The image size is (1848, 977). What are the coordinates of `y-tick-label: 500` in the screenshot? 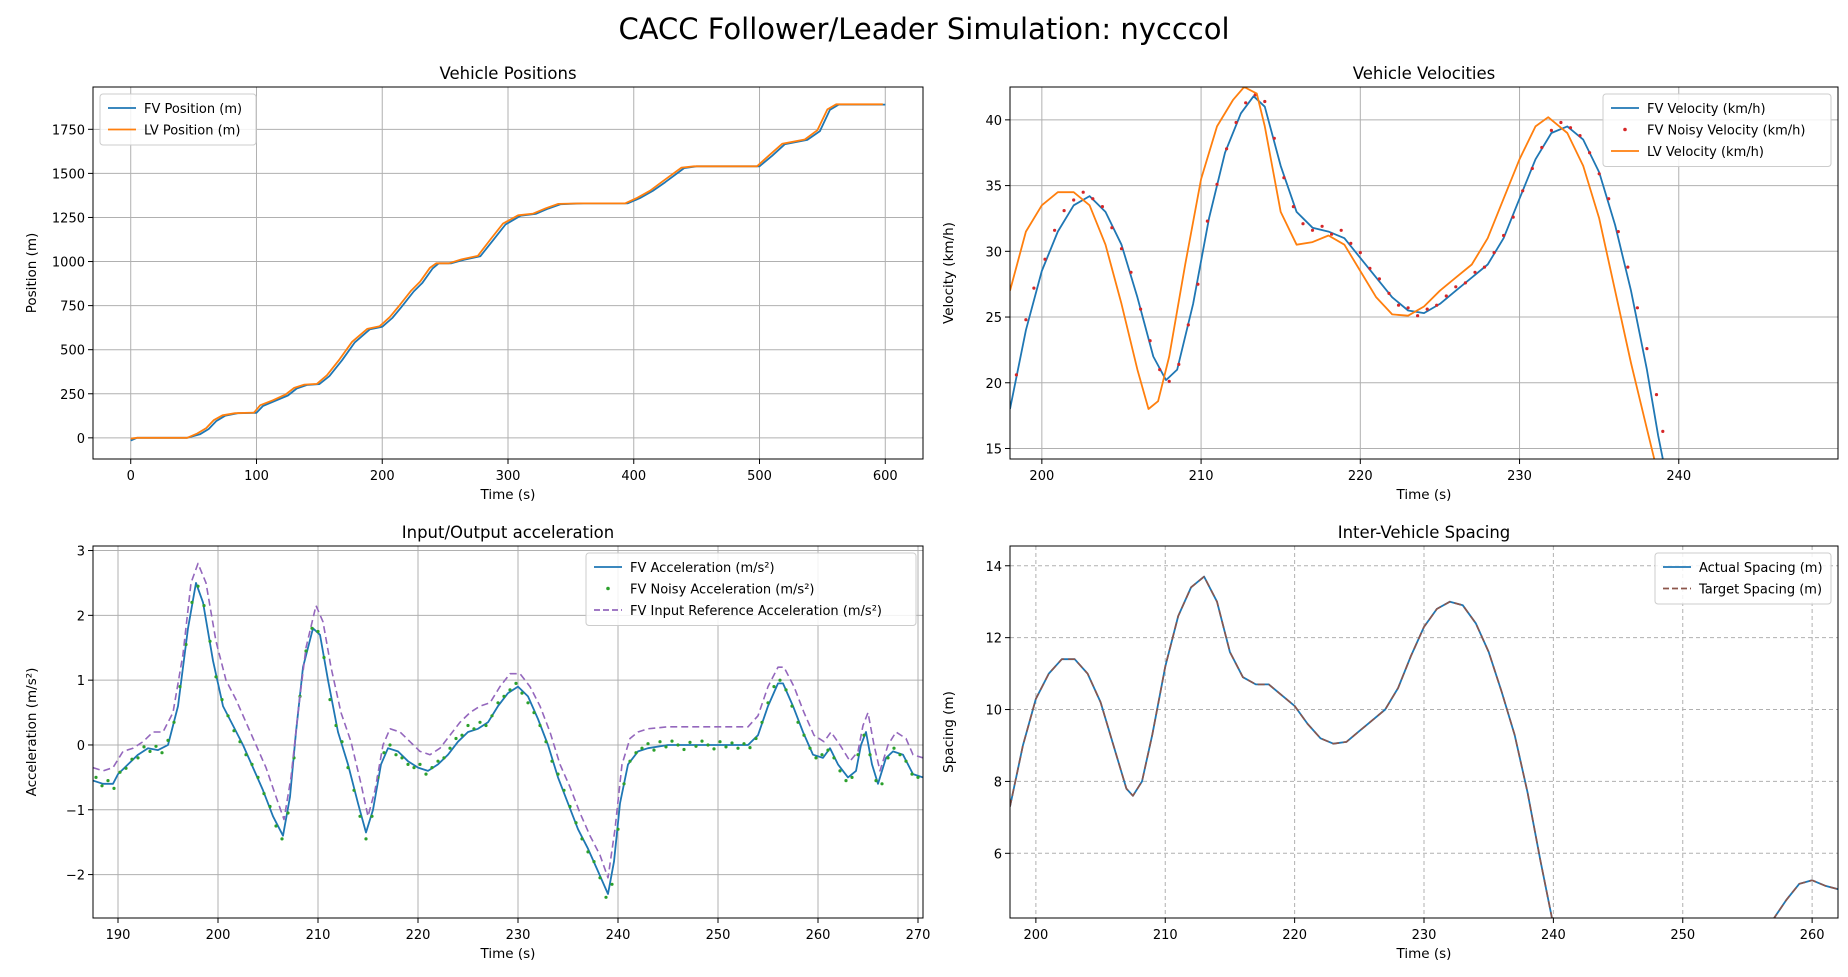 It's located at (72, 351).